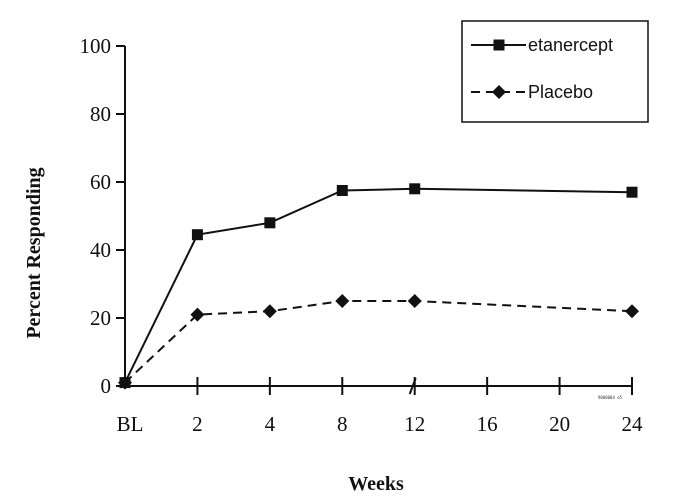  Describe the element at coordinates (376, 484) in the screenshot. I see `x-axis-title: Weeks` at that location.